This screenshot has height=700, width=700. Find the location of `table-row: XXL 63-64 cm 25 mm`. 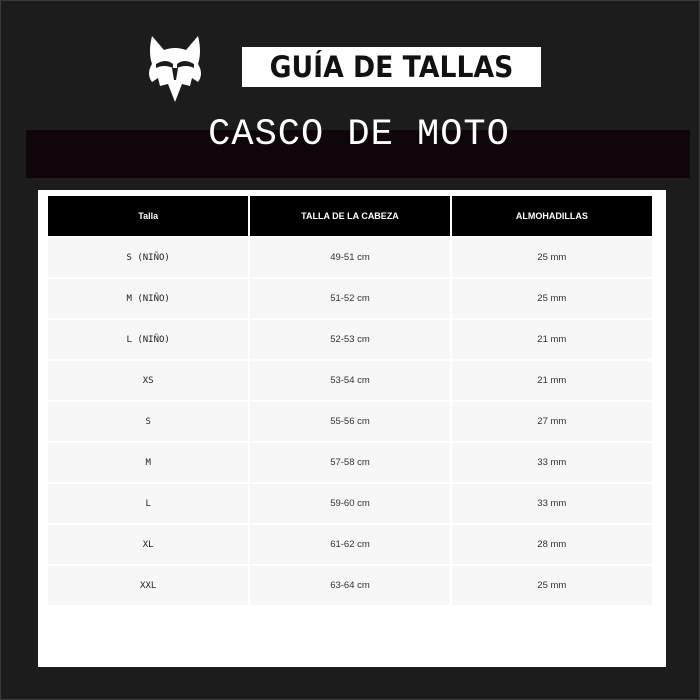

table-row: XXL 63-64 cm 25 mm is located at coordinates (350, 584).